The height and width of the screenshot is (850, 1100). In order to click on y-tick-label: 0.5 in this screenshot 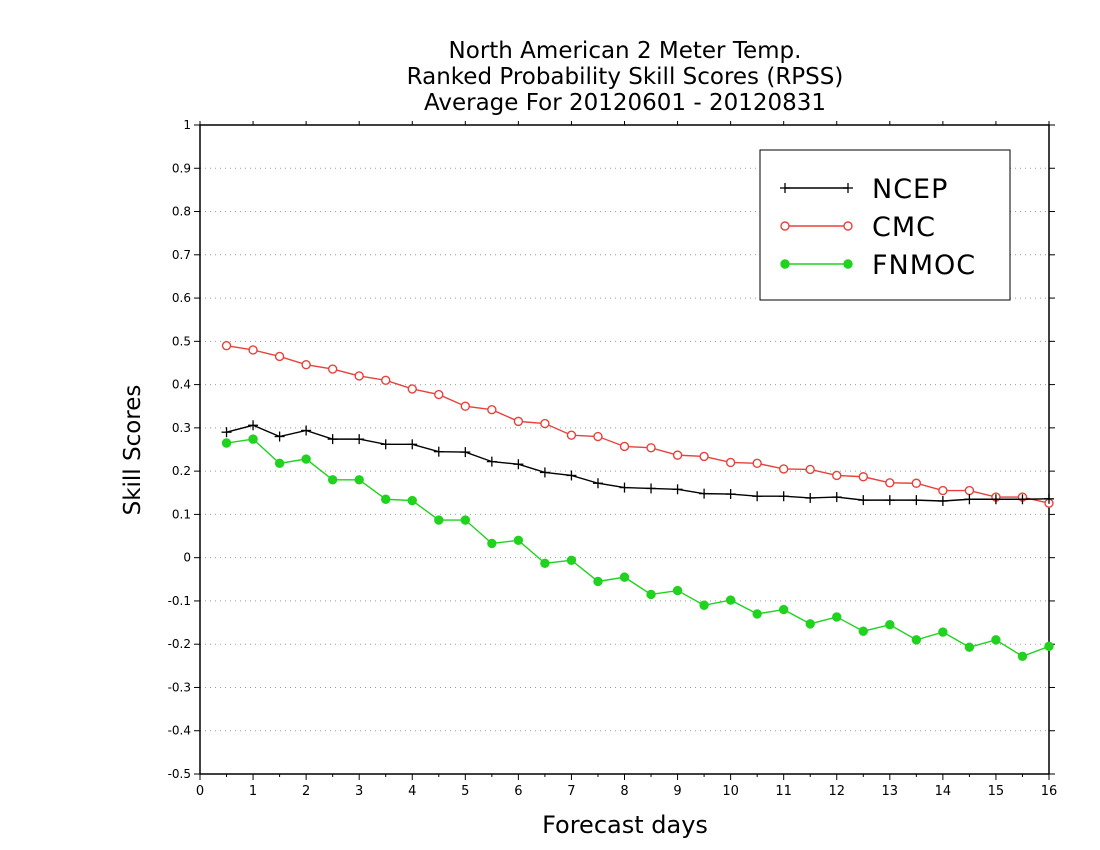, I will do `click(181, 341)`.